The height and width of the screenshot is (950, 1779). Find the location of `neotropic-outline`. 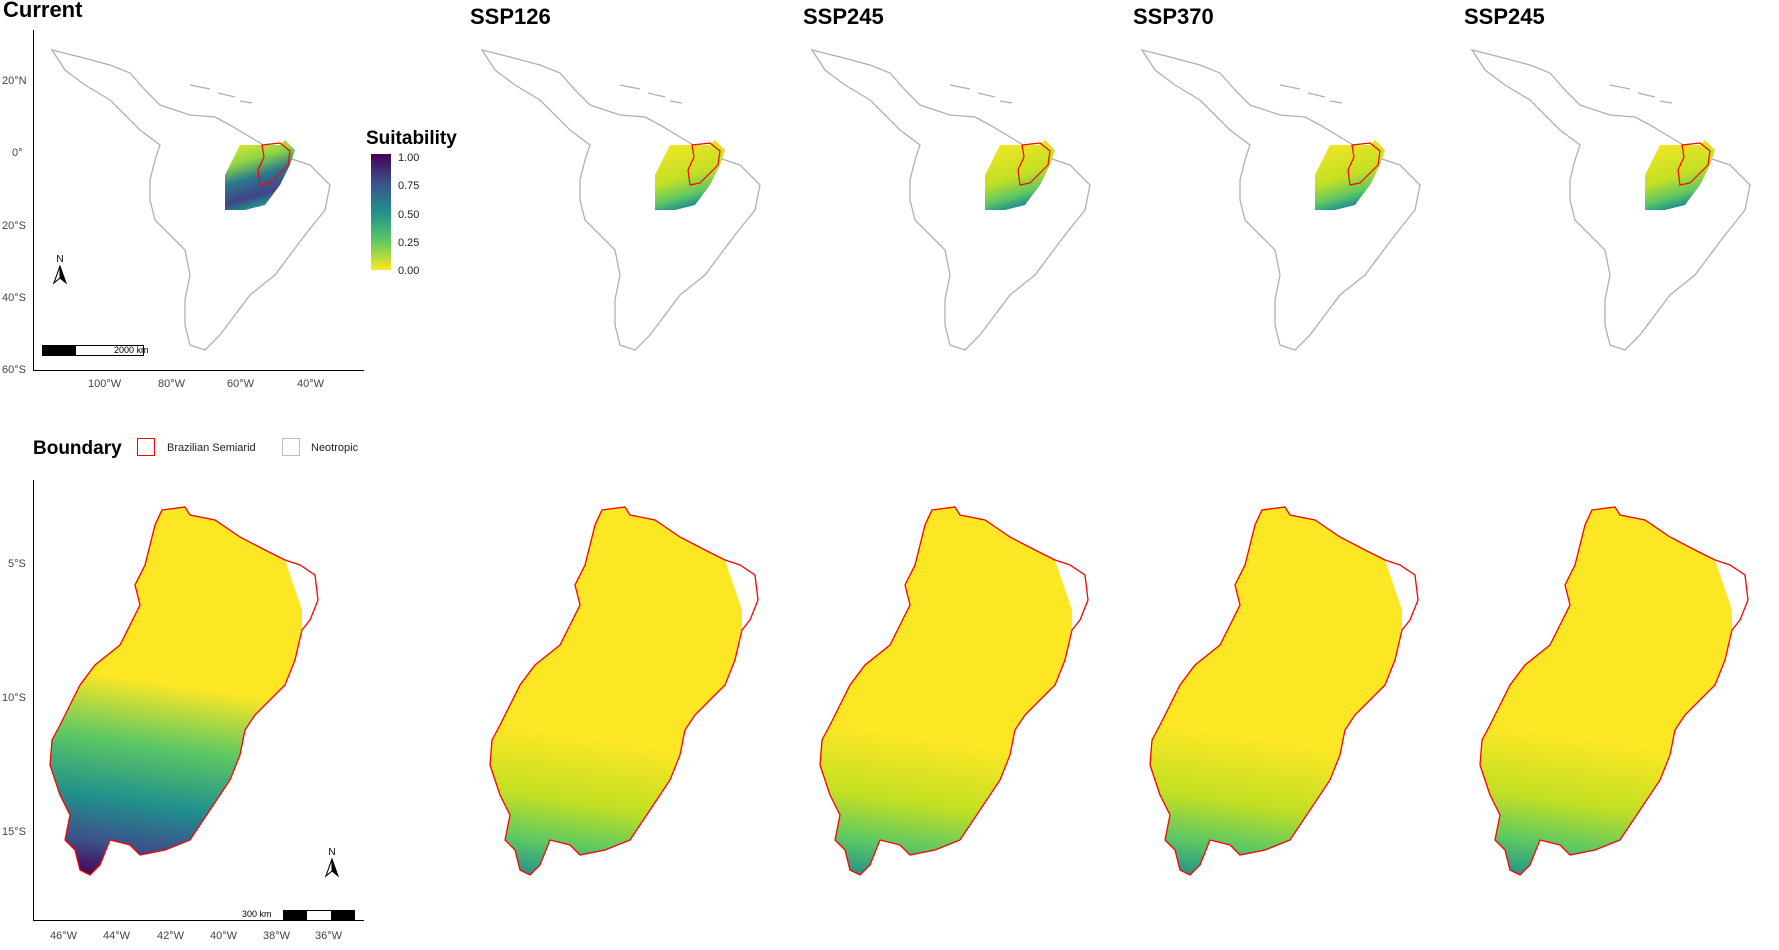

neotropic-outline is located at coordinates (190, 199).